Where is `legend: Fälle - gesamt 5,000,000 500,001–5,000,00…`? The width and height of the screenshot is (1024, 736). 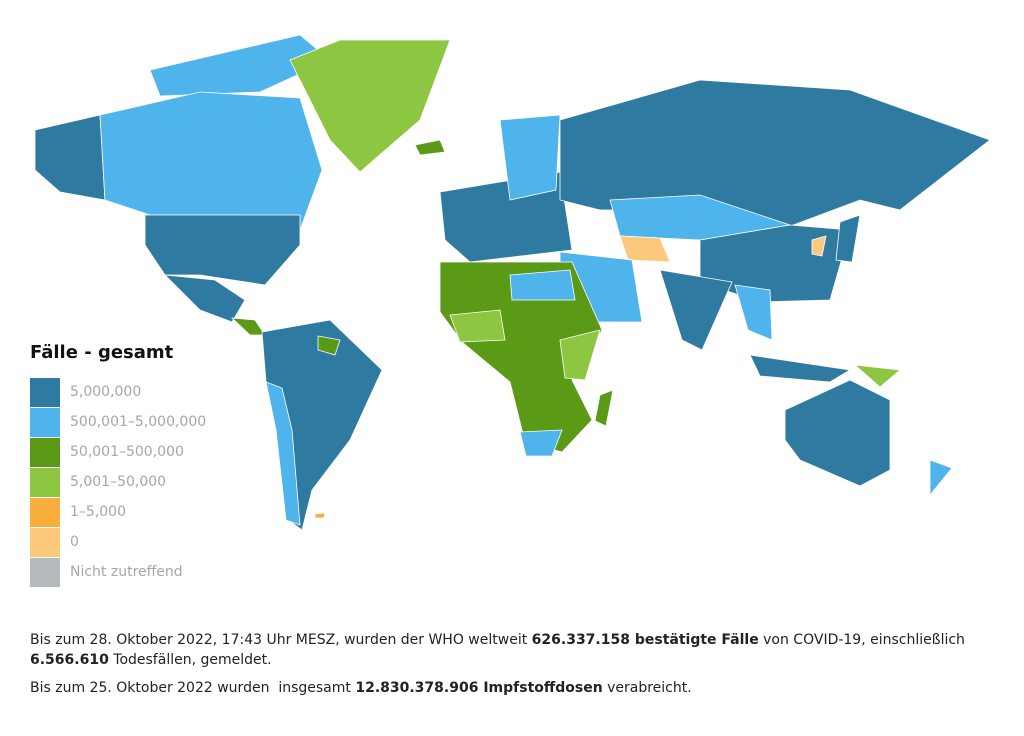 legend: Fälle - gesamt 5,000,000 500,001–5,000,00… is located at coordinates (118, 464).